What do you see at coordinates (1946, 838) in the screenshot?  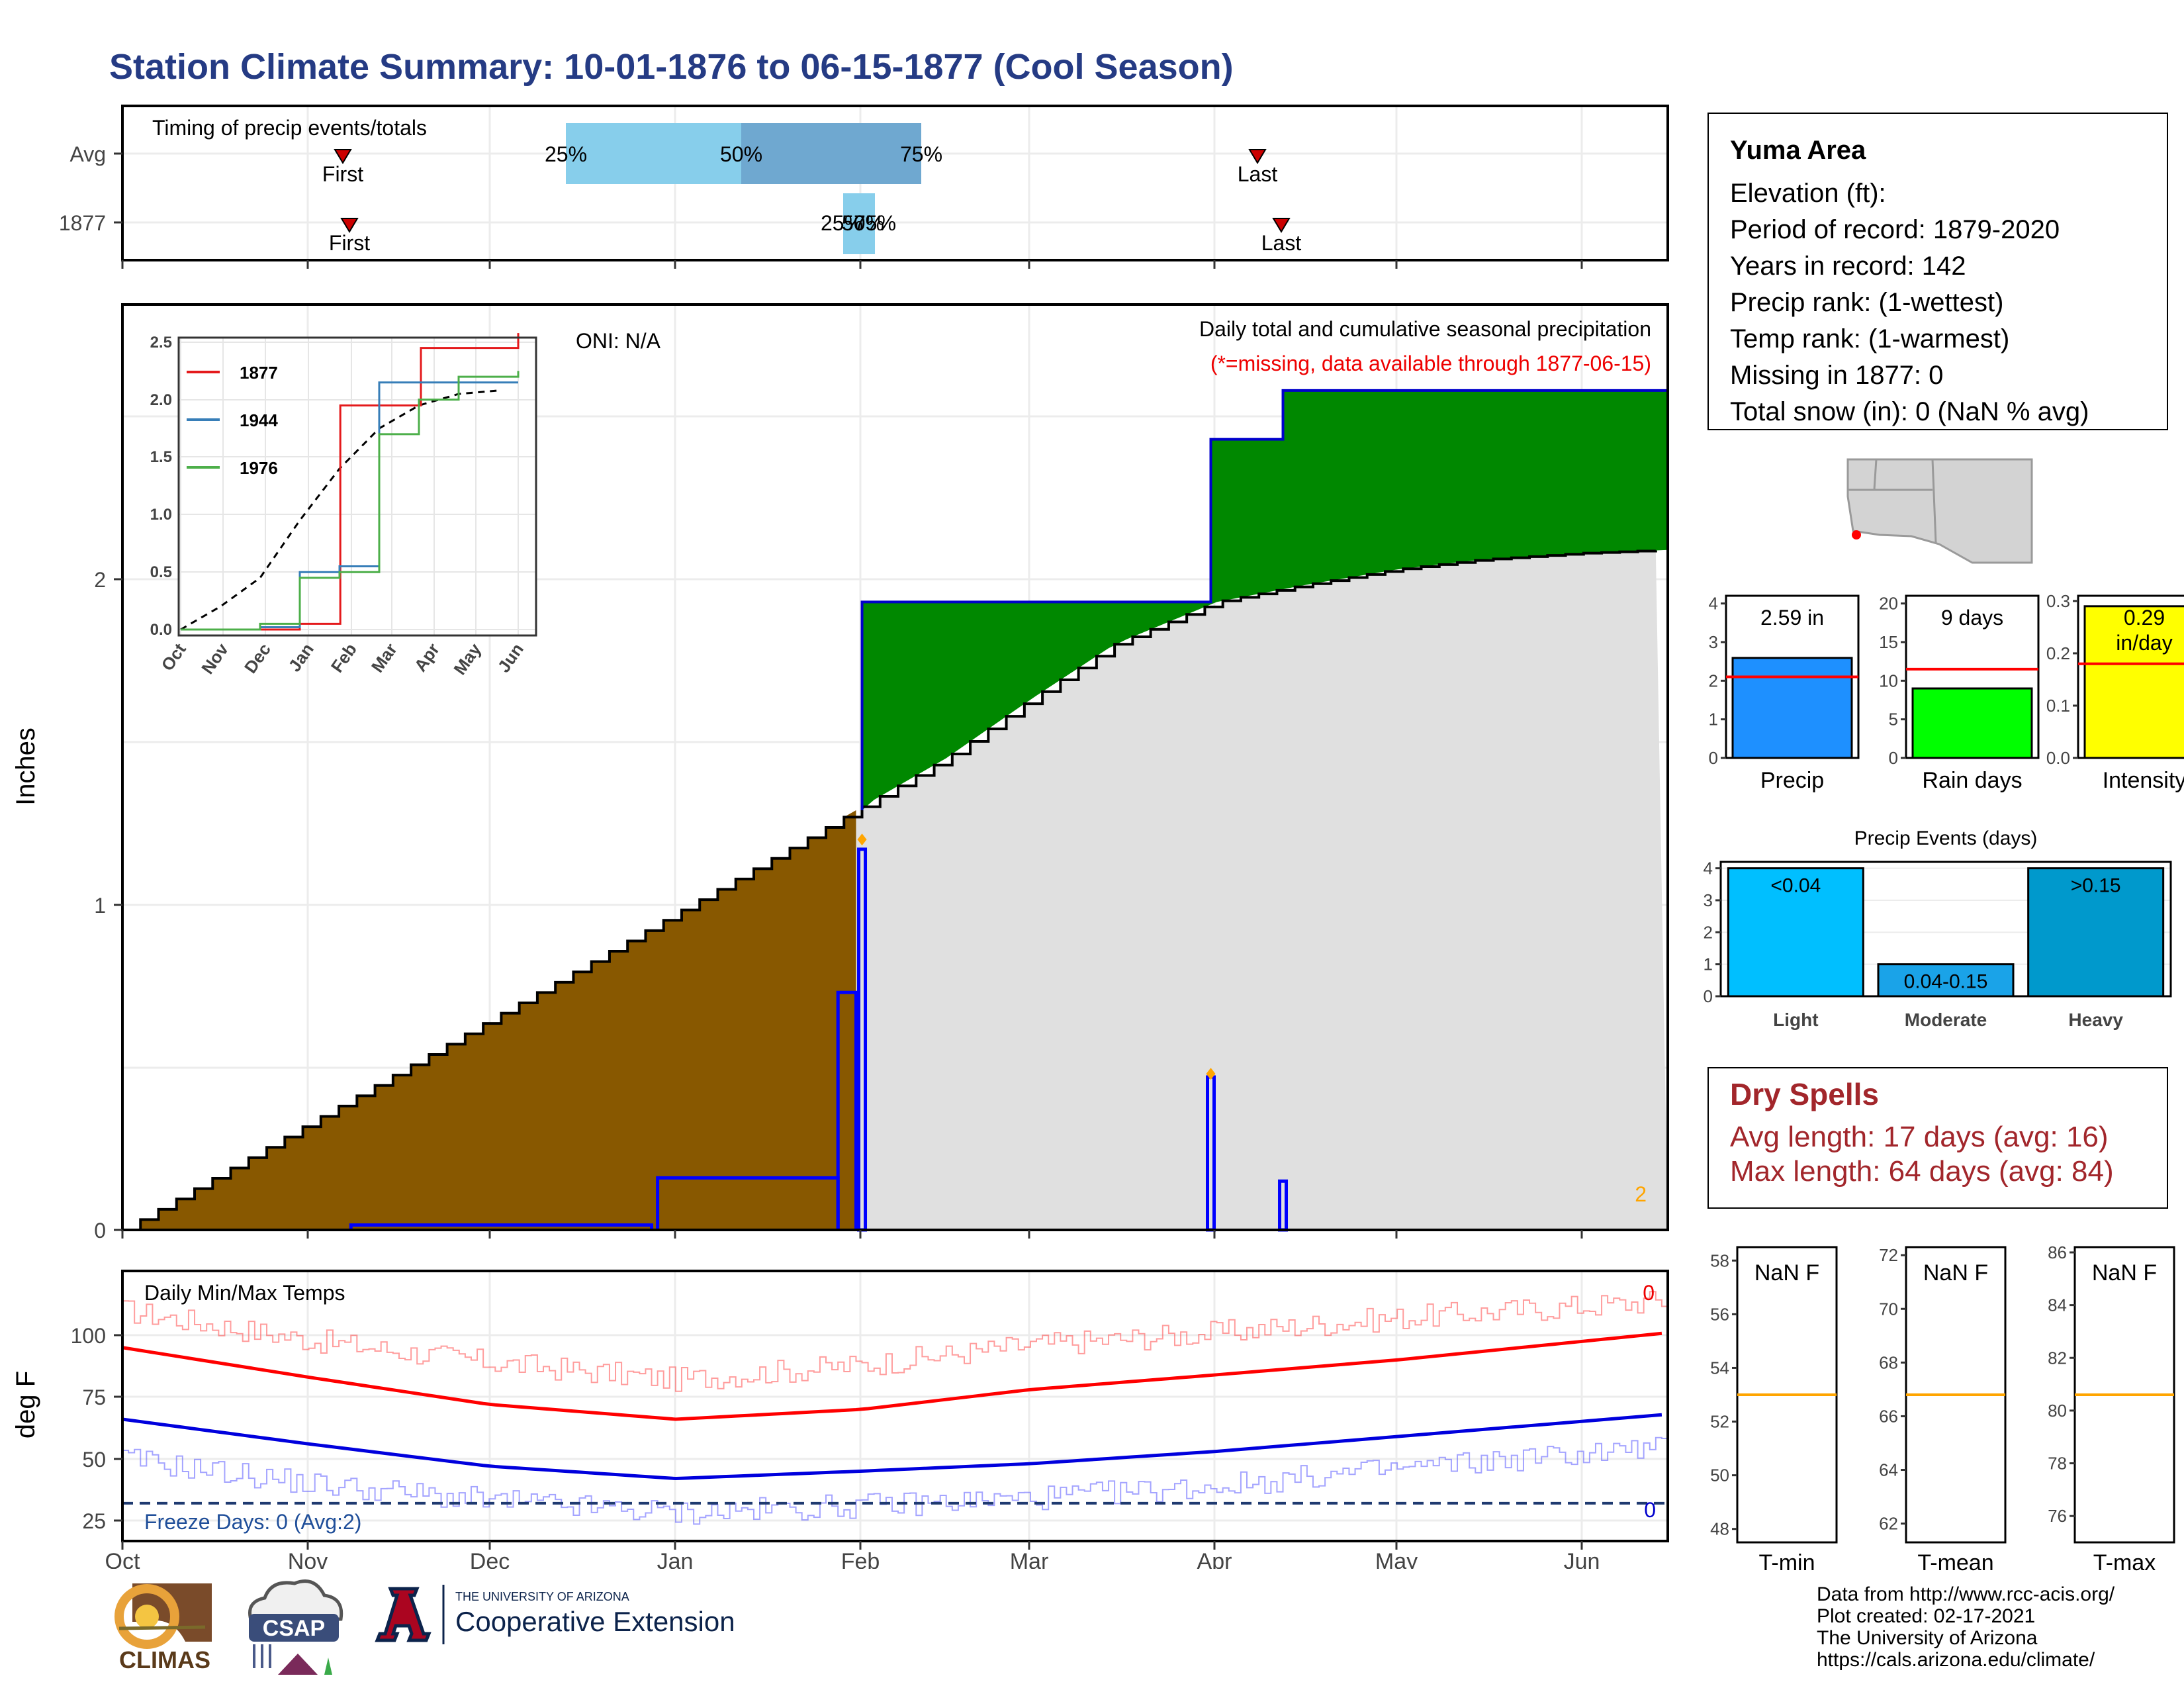 I see `events-title: Precip Events (days)` at bounding box center [1946, 838].